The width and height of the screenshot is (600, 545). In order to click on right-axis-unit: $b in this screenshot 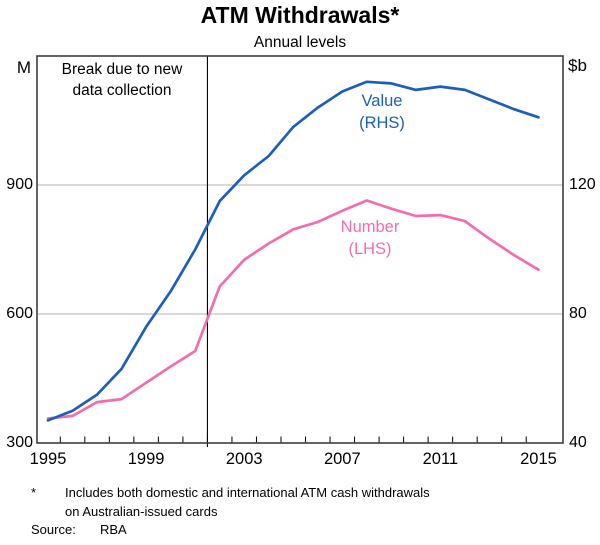, I will do `click(577, 65)`.